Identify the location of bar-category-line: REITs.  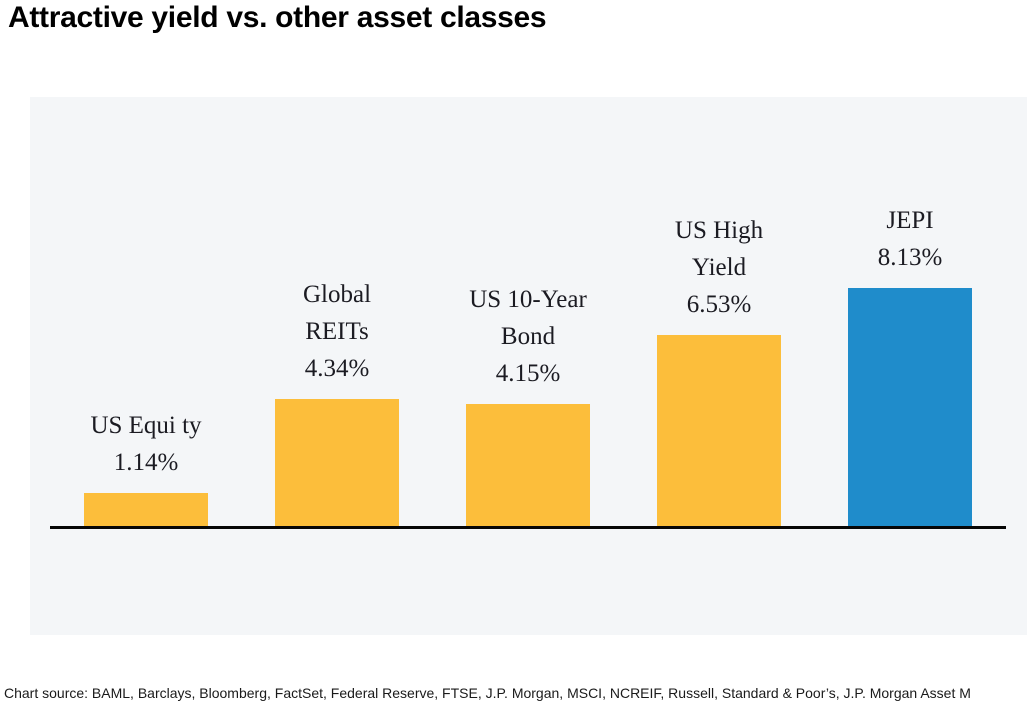
(337, 331).